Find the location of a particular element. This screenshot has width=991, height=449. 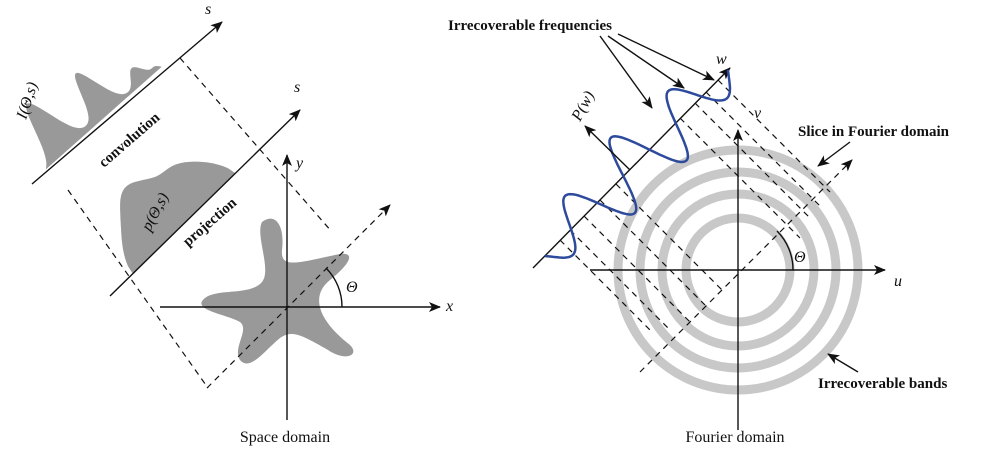

caption: Space domain is located at coordinates (285, 437).